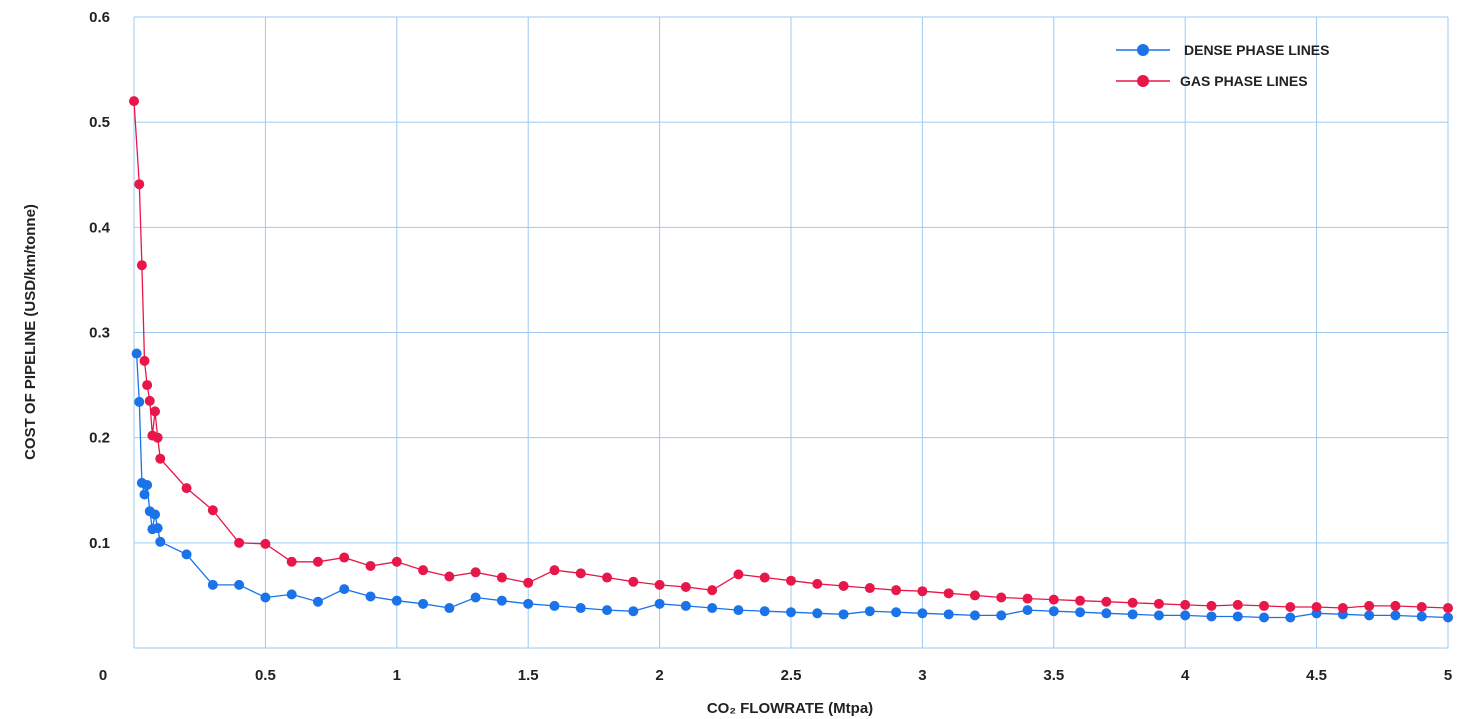 This screenshot has width=1465, height=719. Describe the element at coordinates (103, 675) in the screenshot. I see `x-tick-label: 0` at that location.